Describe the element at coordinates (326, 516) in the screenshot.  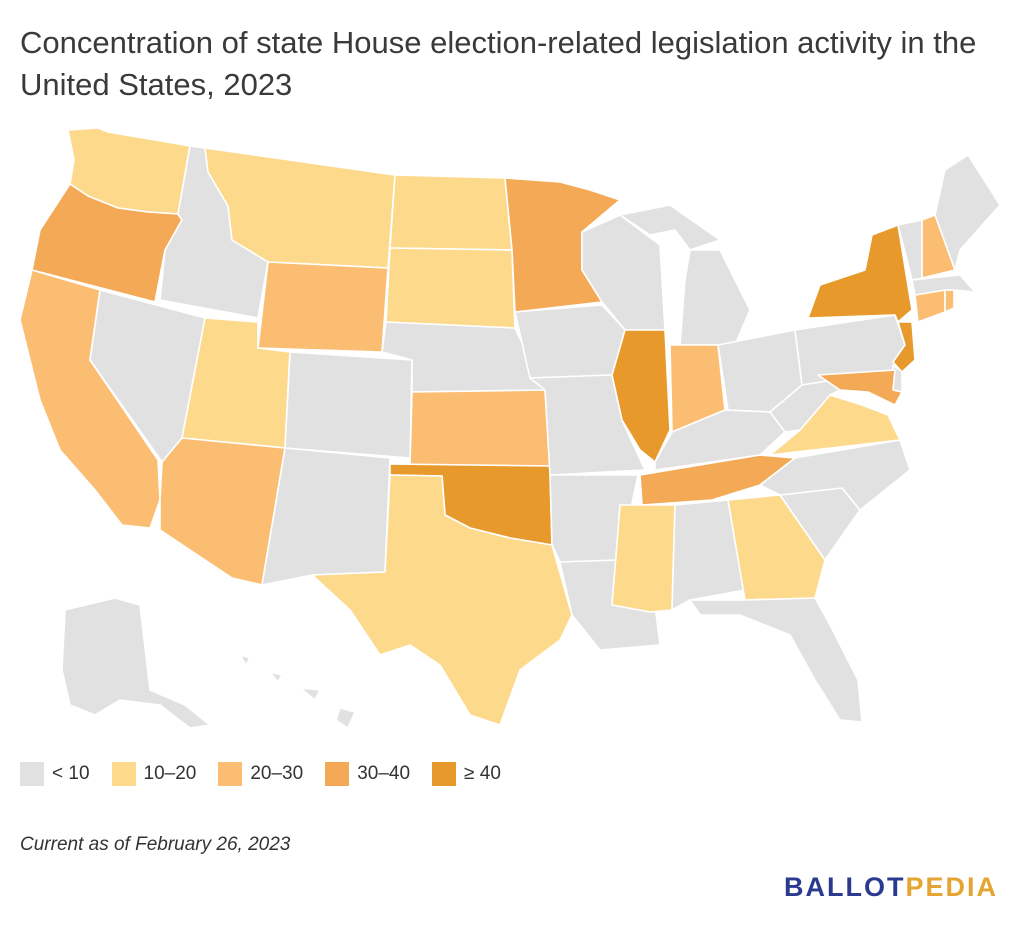
I see `state-NM` at that location.